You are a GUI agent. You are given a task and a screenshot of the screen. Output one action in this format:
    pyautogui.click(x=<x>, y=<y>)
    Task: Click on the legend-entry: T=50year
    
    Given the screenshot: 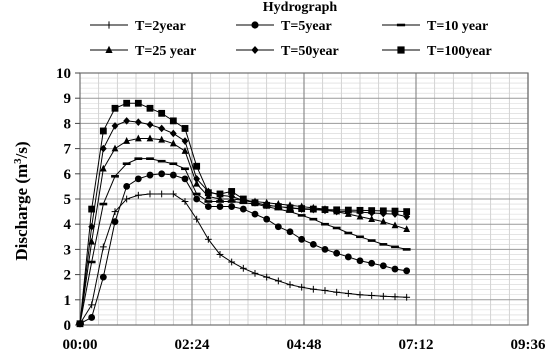 What is the action you would take?
    pyautogui.click(x=287, y=51)
    